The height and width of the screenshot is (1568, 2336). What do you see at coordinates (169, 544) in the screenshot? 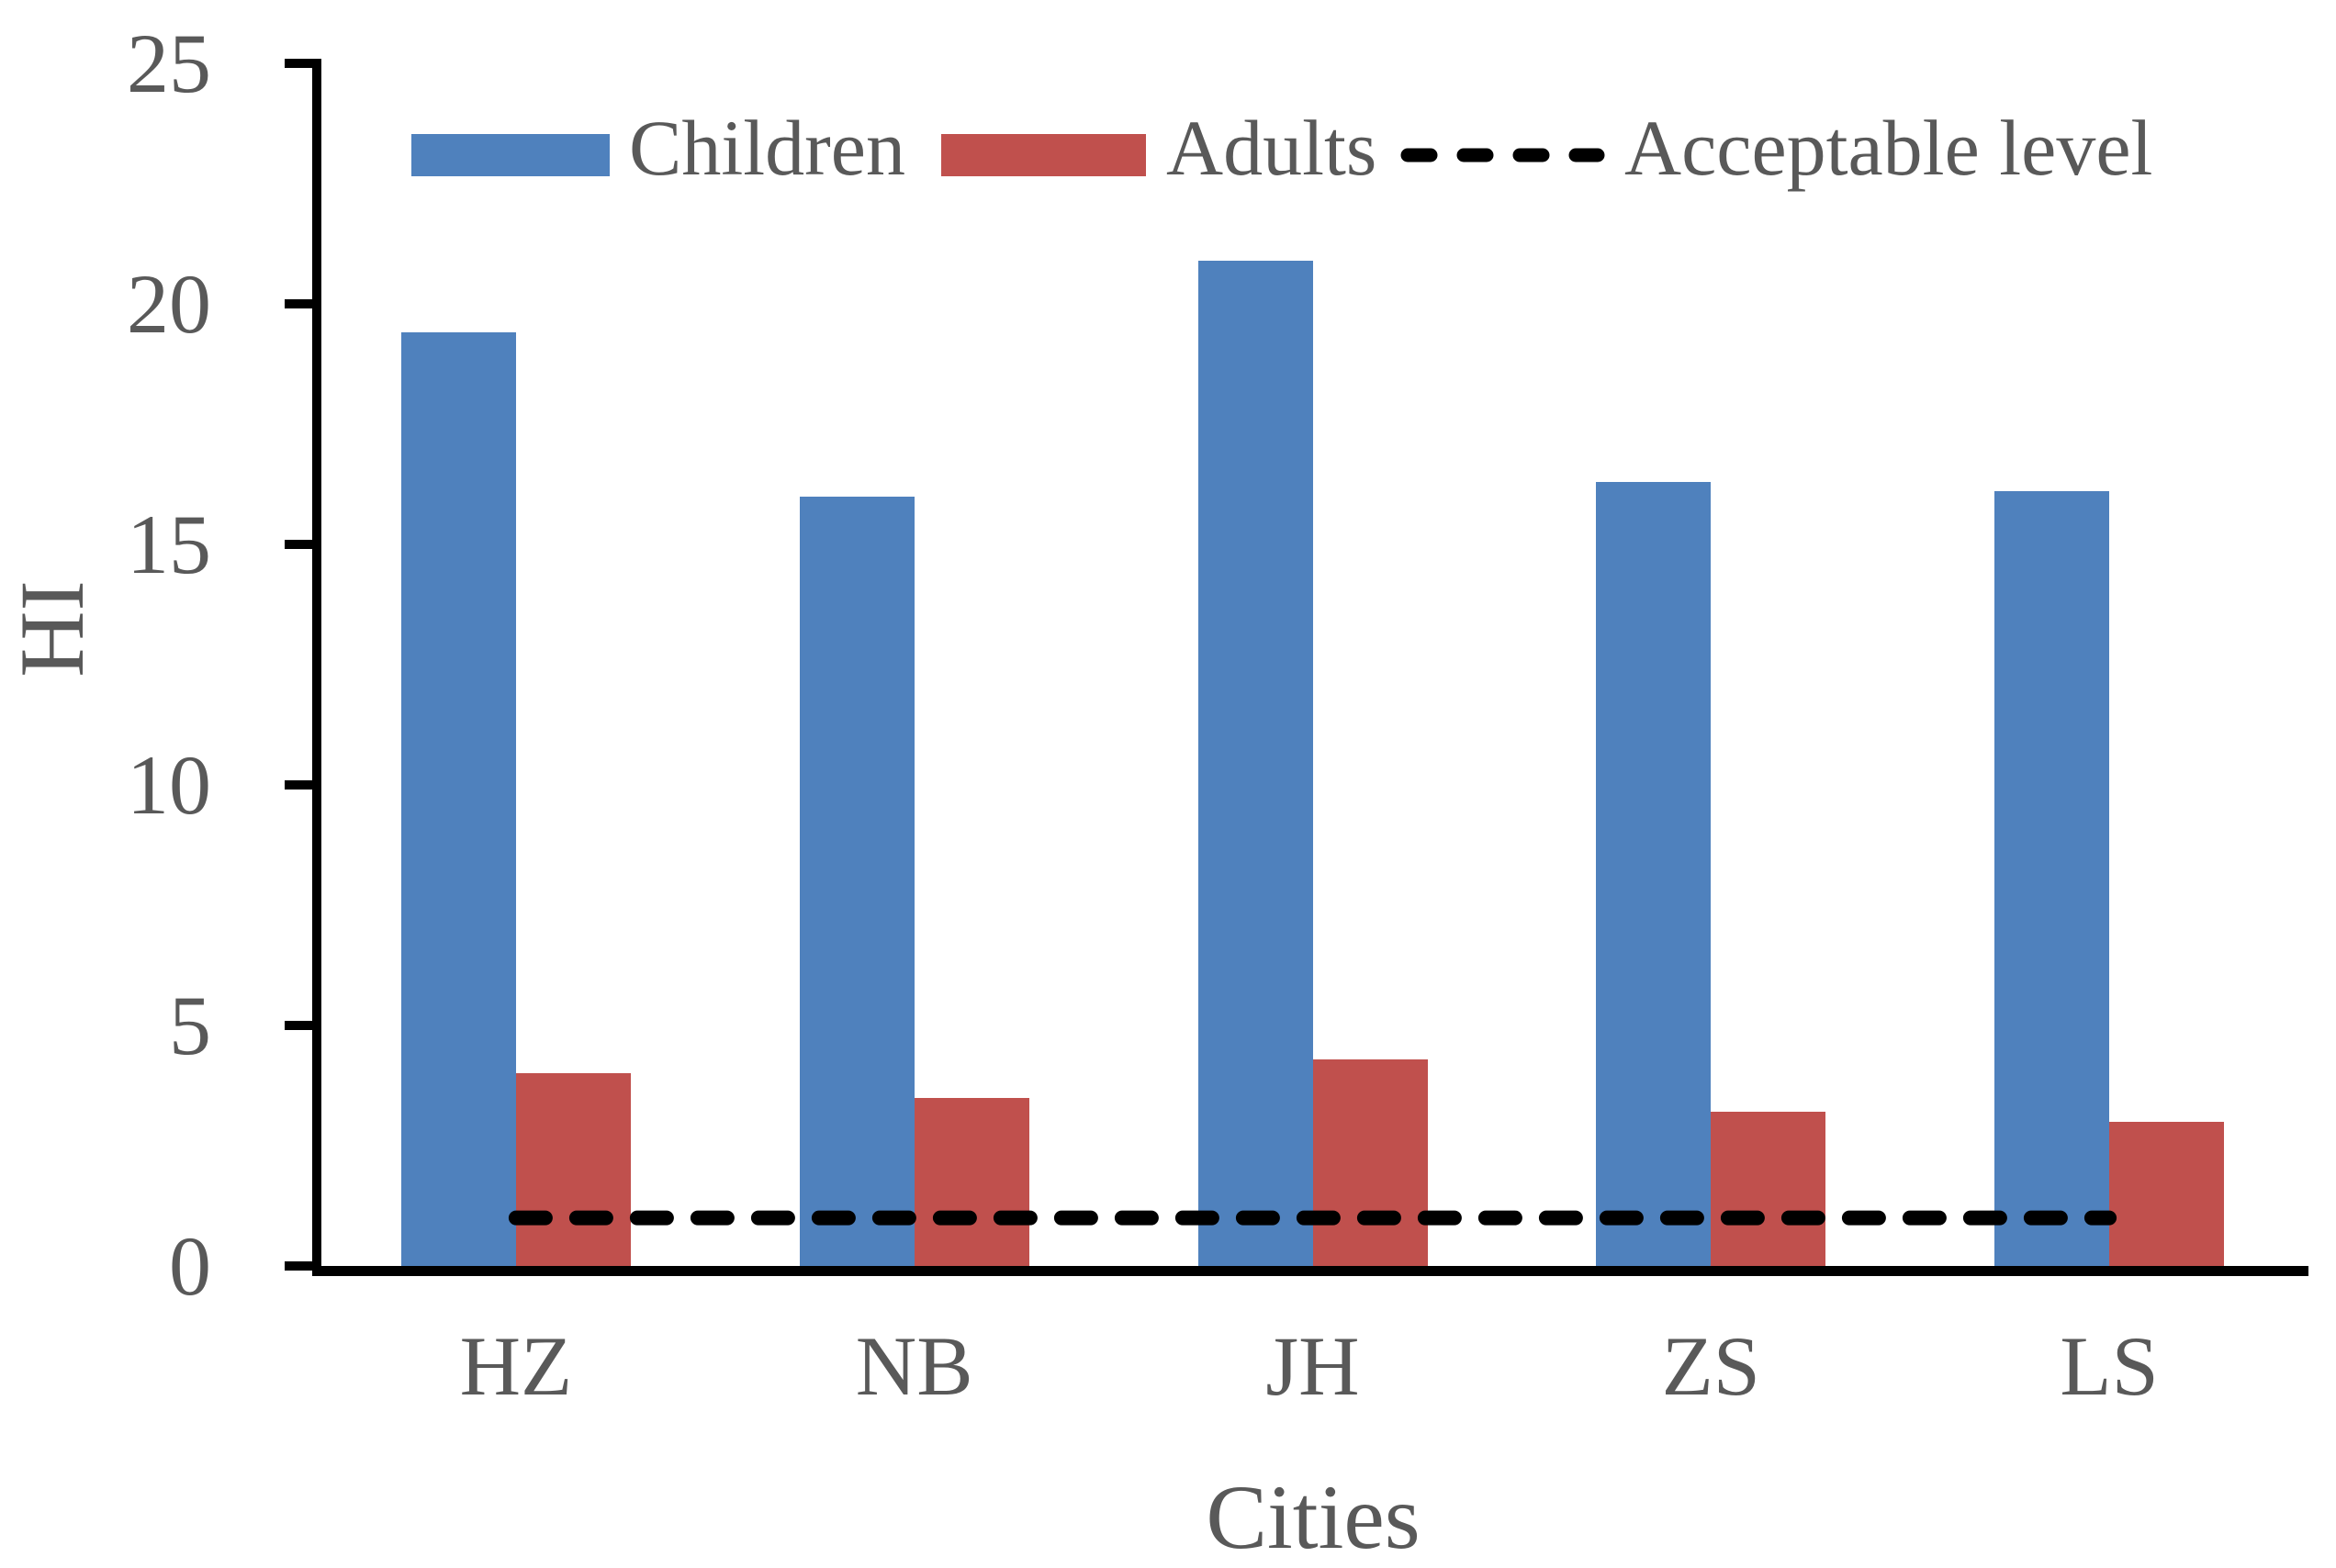
I see `y-tick-label-15: 15` at bounding box center [169, 544].